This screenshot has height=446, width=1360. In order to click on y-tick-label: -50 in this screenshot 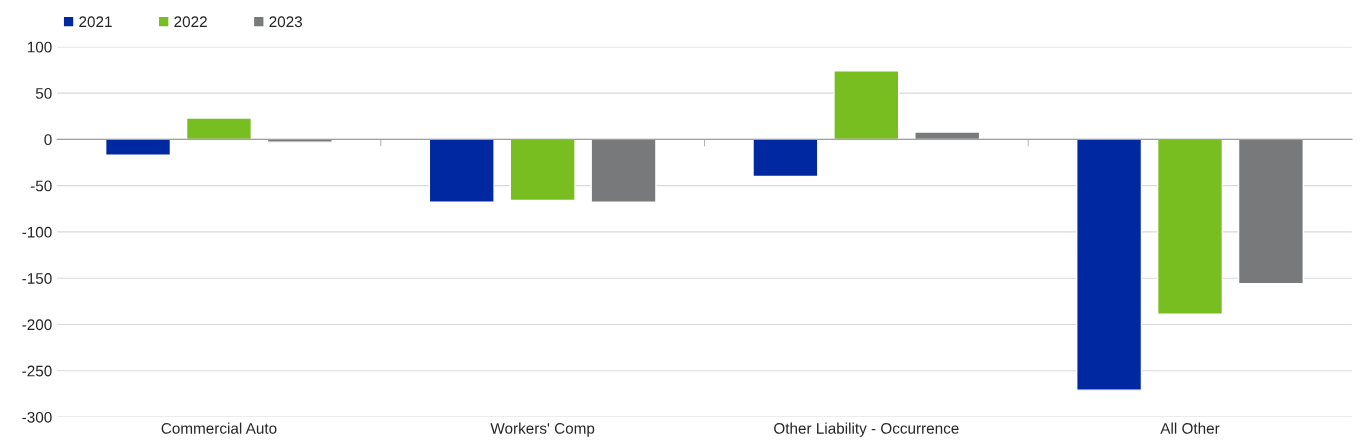, I will do `click(41, 186)`.